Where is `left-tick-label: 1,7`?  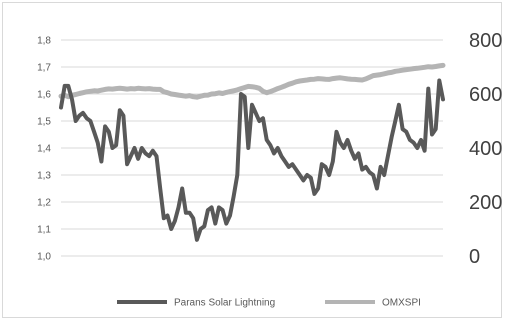 left-tick-label: 1,7 is located at coordinates (44, 68).